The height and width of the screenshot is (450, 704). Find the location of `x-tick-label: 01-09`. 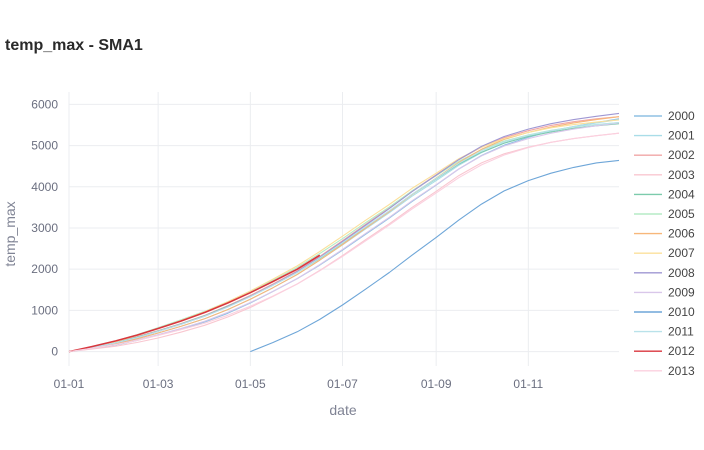

x-tick-label: 01-09 is located at coordinates (436, 384).